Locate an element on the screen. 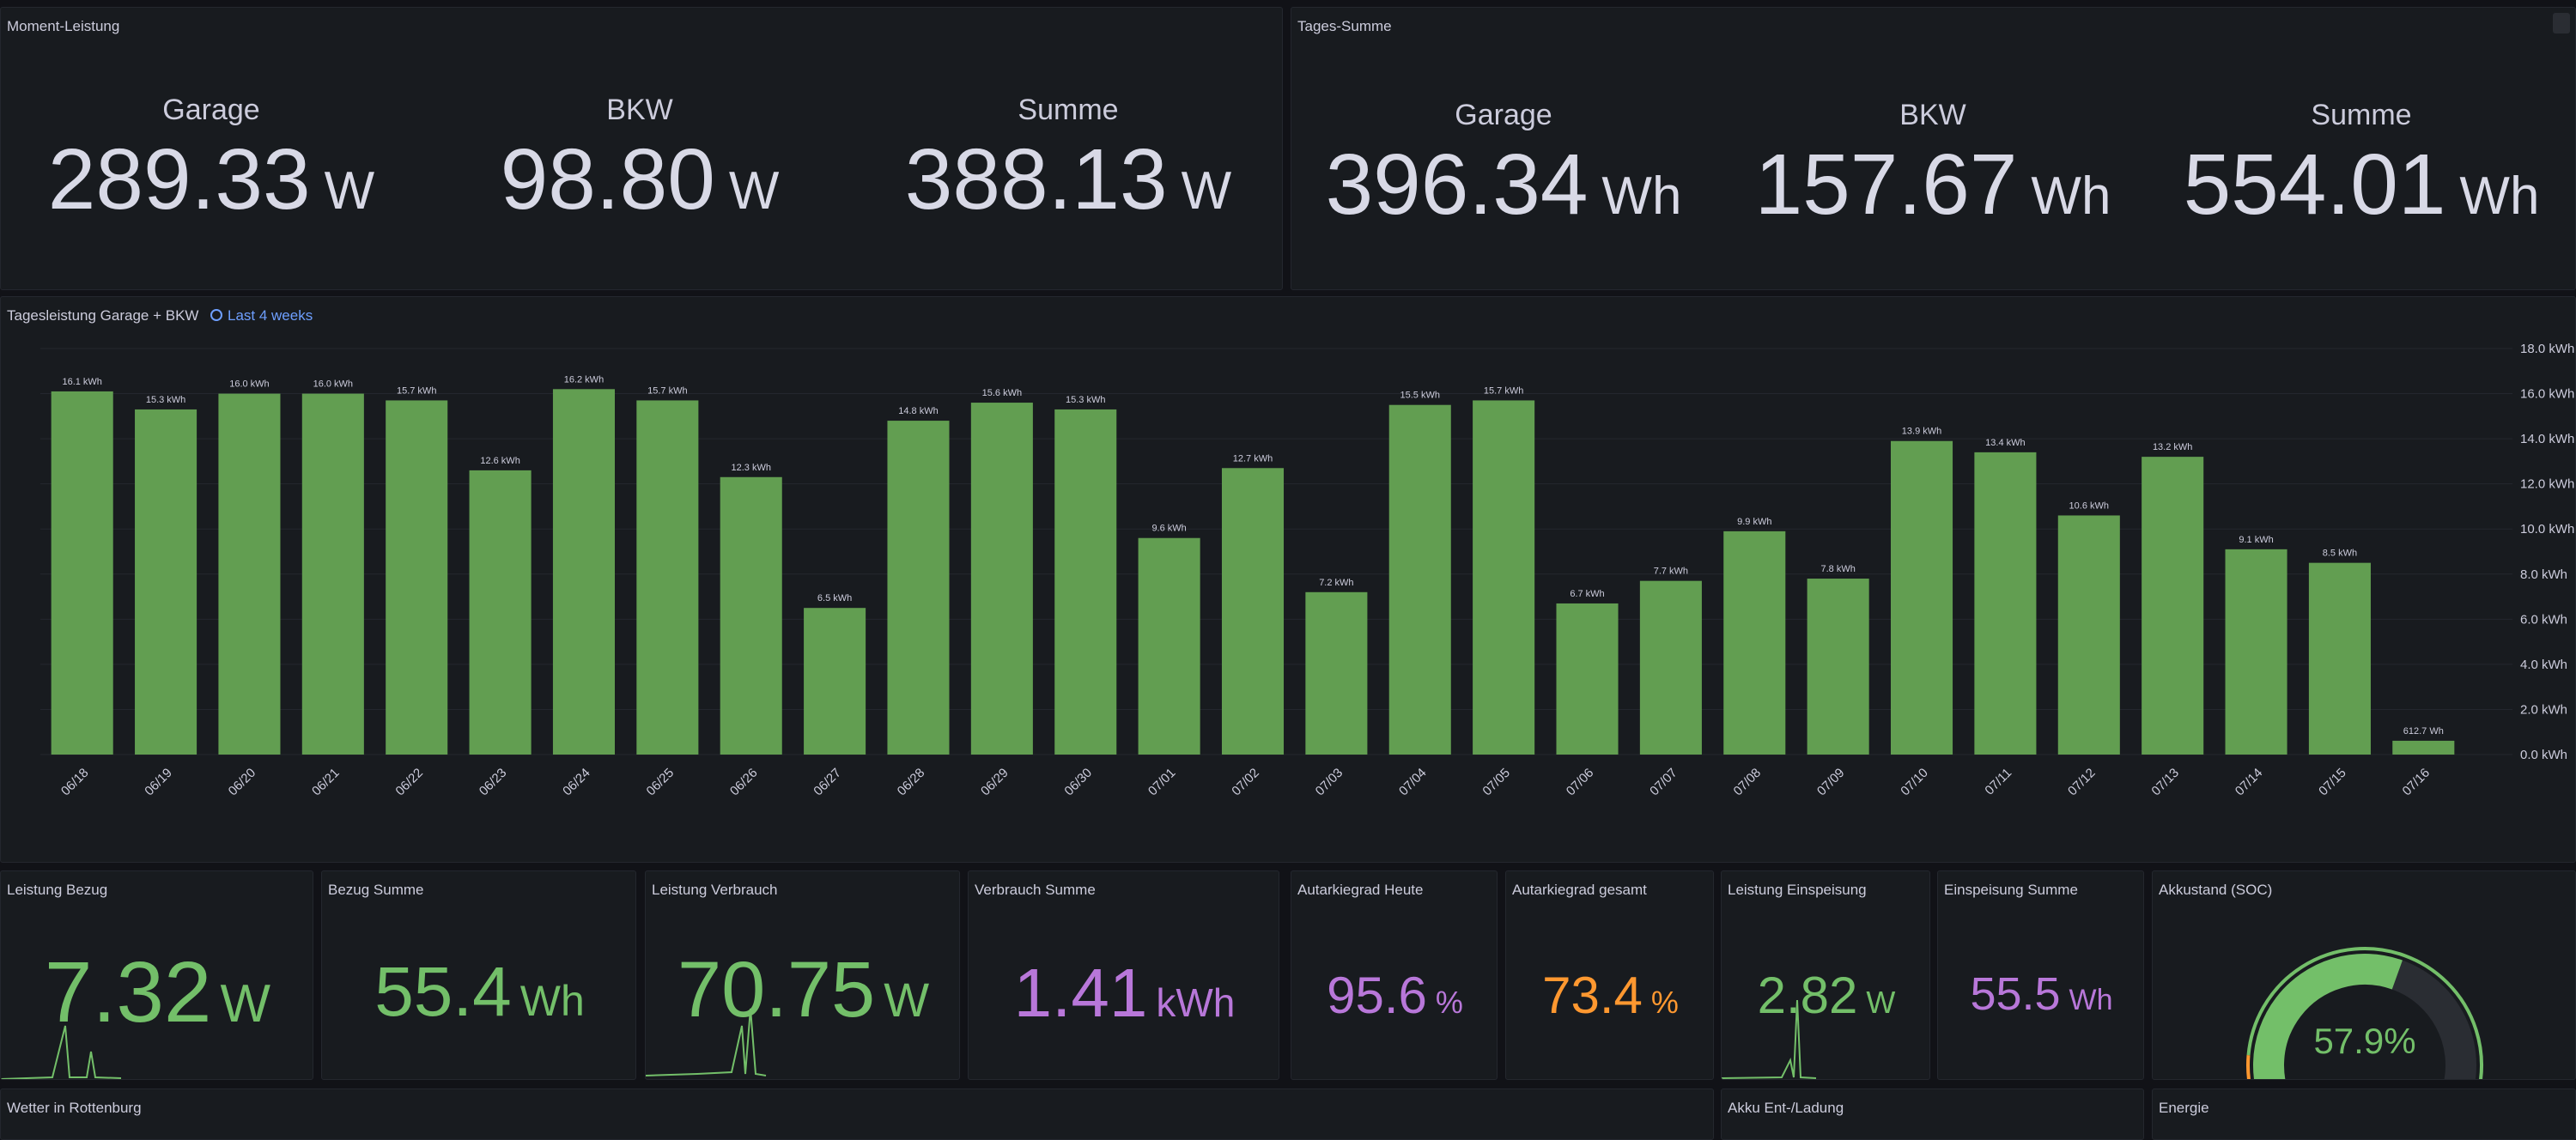  x-tick-label: 06/22 is located at coordinates (409, 782).